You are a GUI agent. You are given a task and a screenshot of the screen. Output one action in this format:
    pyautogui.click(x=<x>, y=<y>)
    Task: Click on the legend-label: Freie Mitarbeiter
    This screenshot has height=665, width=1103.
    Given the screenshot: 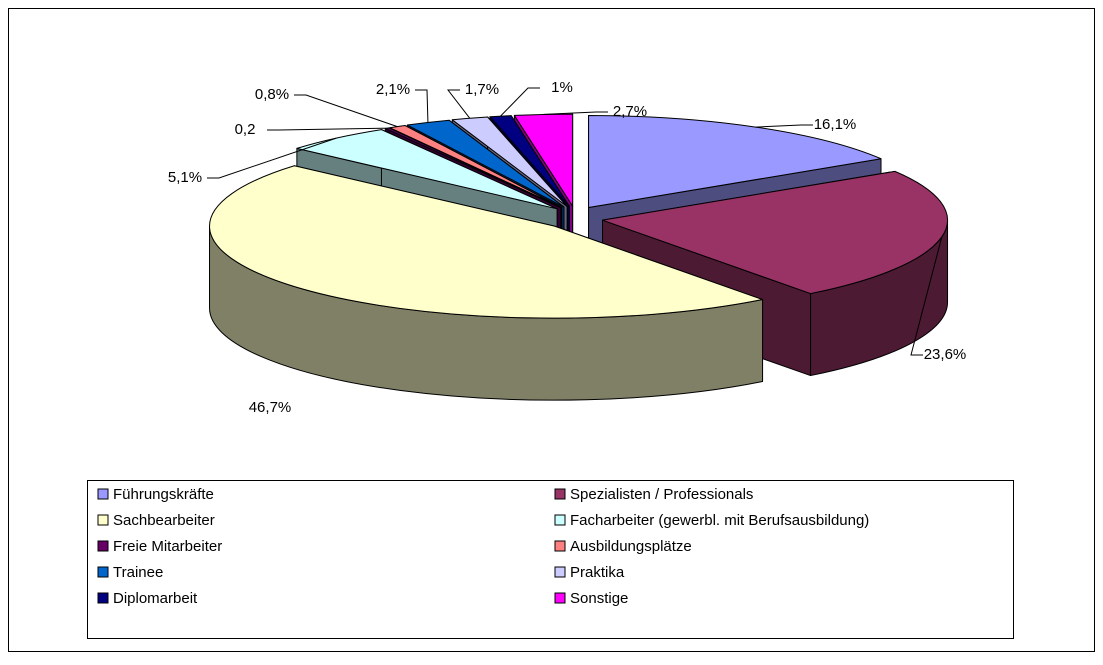 What is the action you would take?
    pyautogui.click(x=167, y=546)
    